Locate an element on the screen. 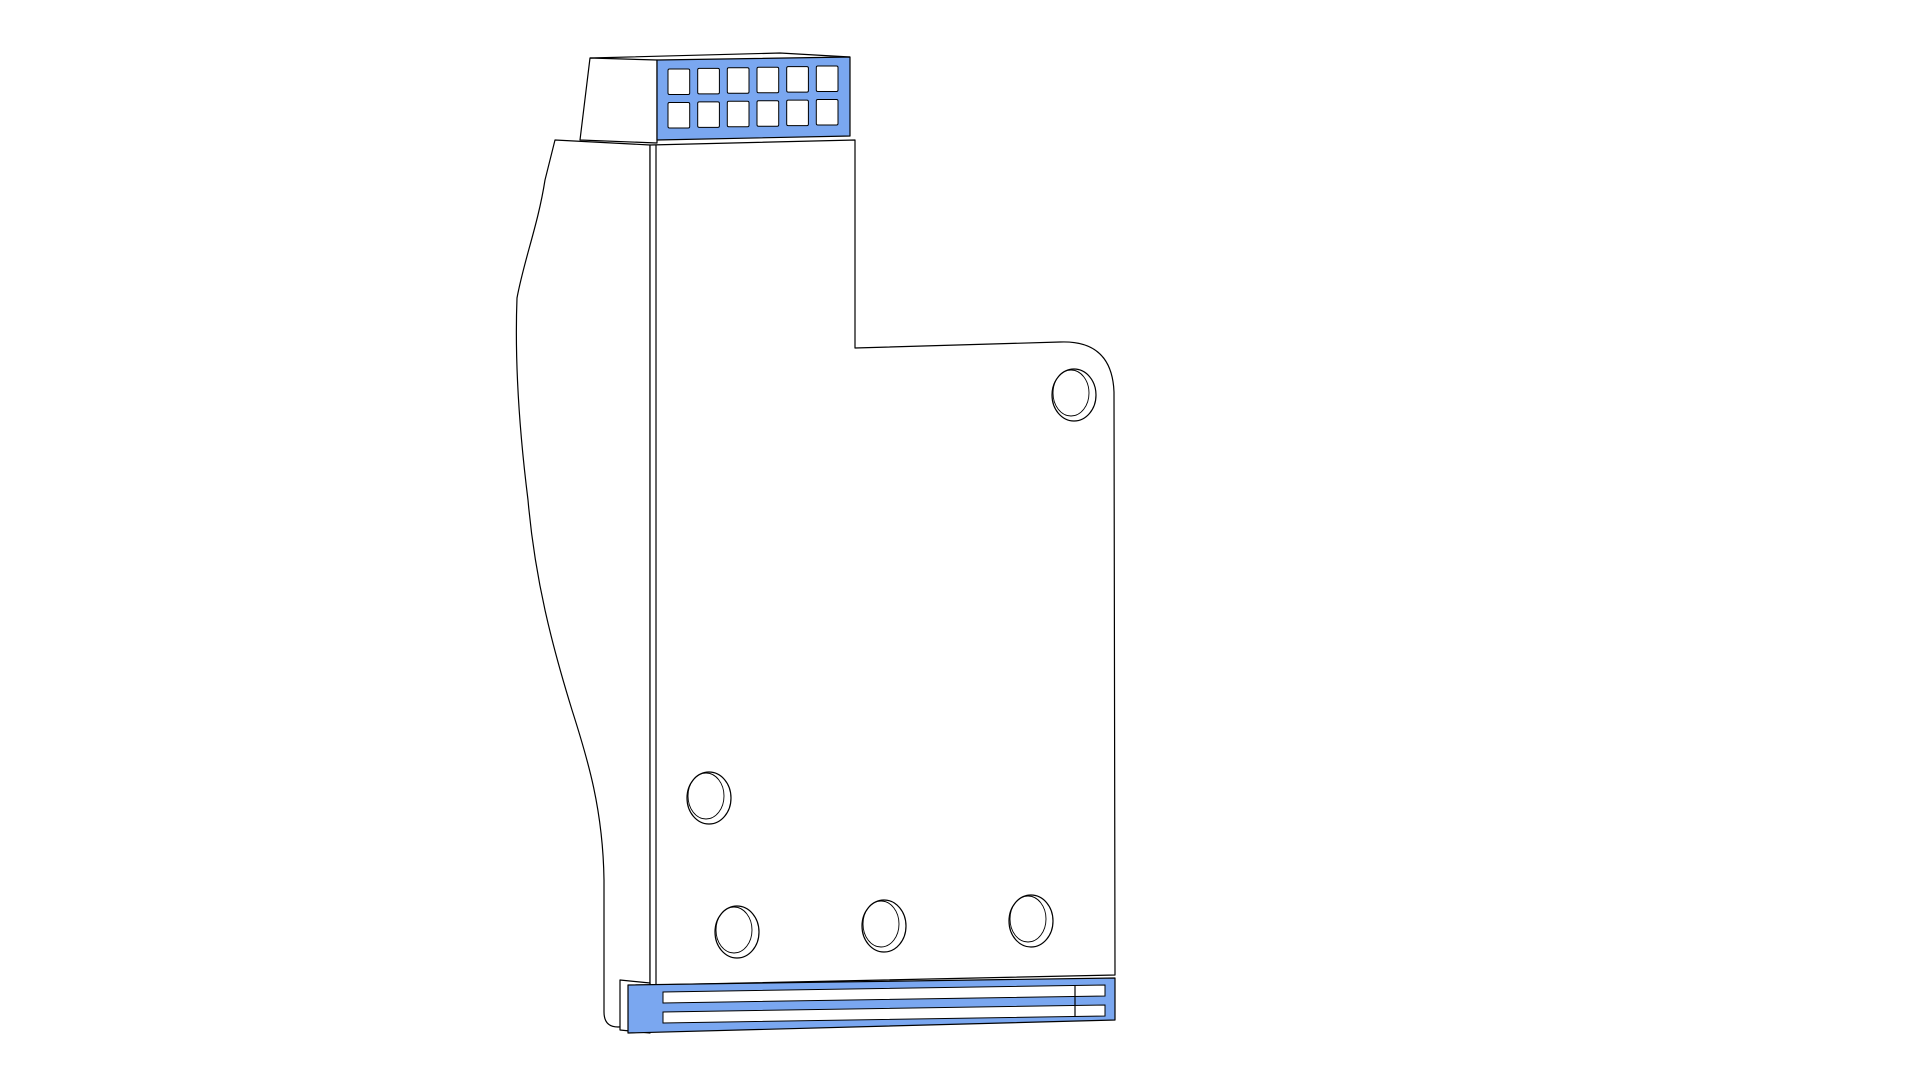  connector-cell-r2-c2 is located at coordinates (708, 114).